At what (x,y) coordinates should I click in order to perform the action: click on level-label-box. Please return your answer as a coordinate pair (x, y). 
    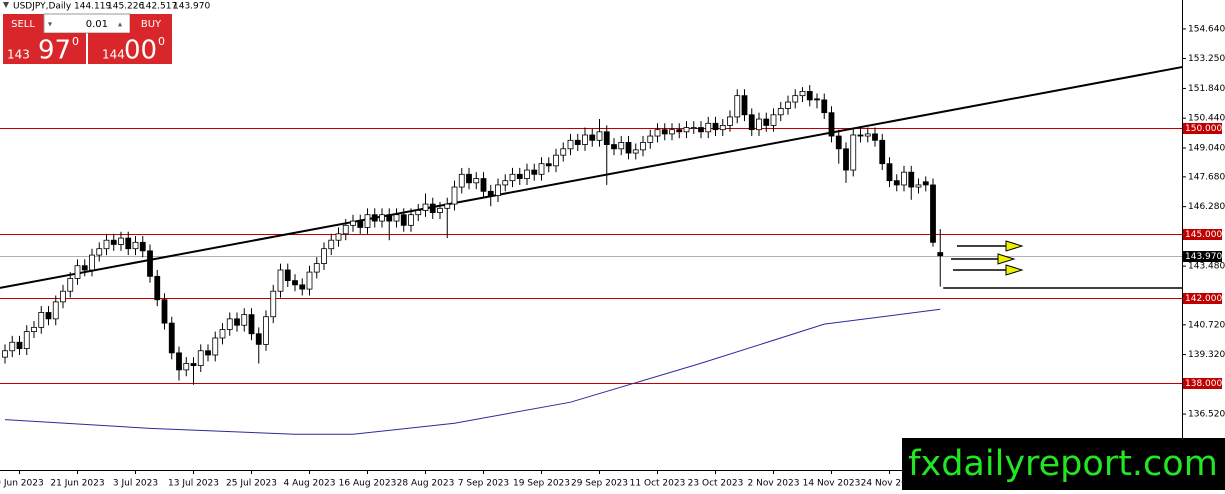
    Looking at the image, I should click on (1202, 383).